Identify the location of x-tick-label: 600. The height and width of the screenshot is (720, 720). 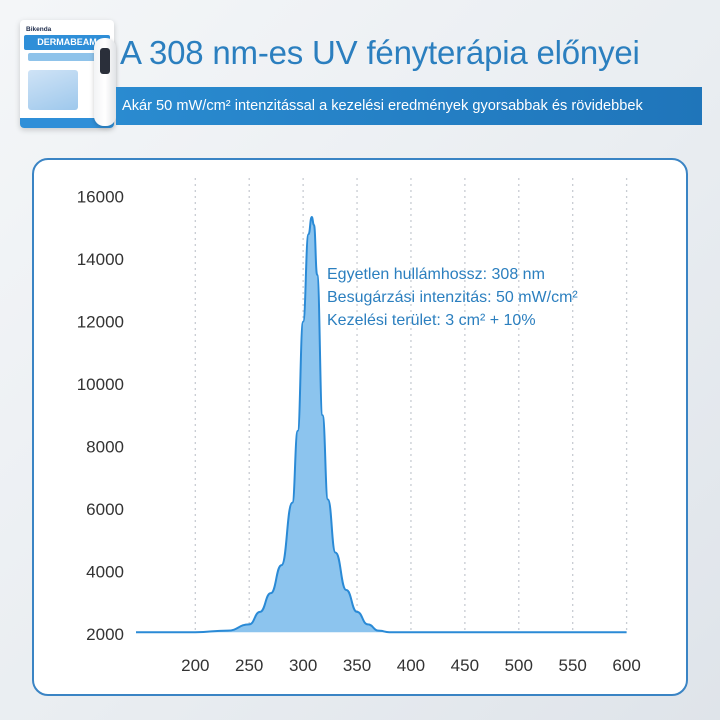
(626, 665).